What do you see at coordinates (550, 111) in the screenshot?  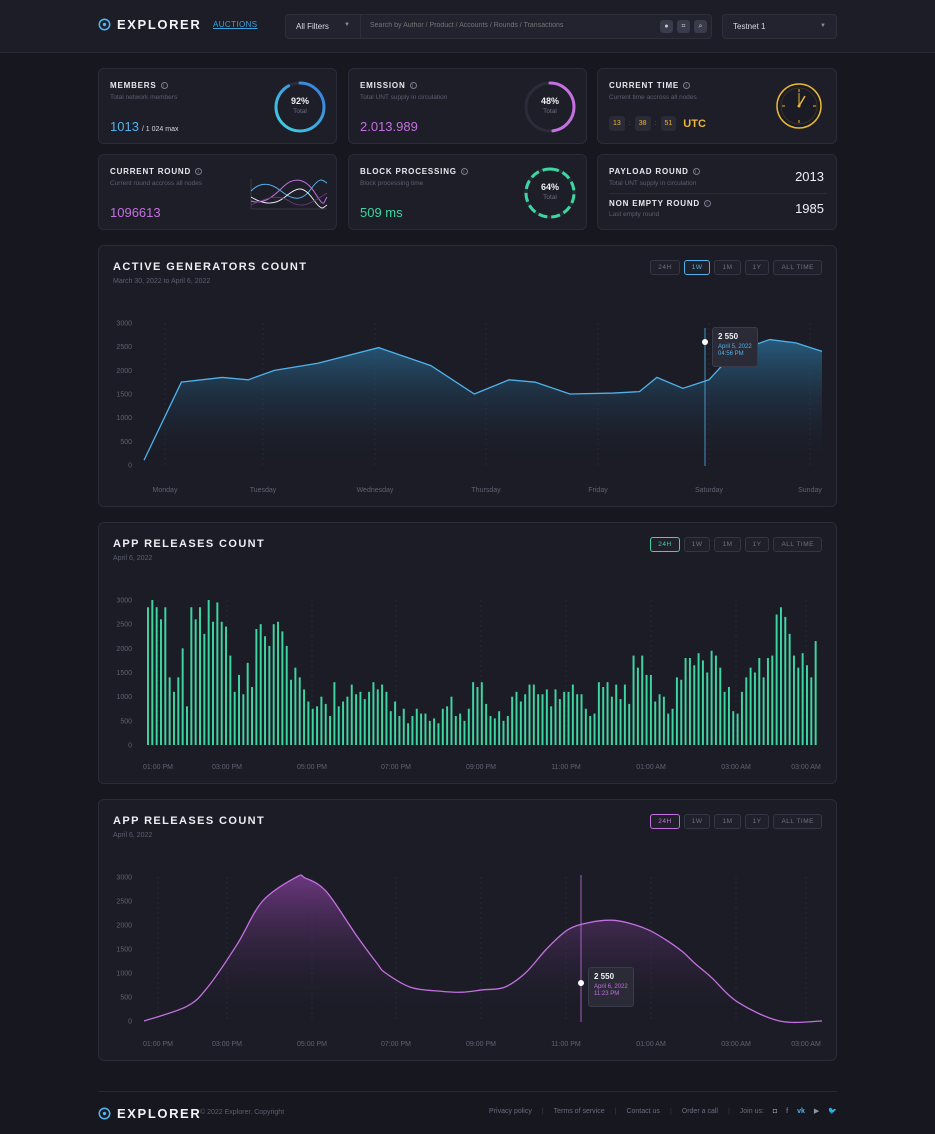 I see `gauge-total-label: Total` at bounding box center [550, 111].